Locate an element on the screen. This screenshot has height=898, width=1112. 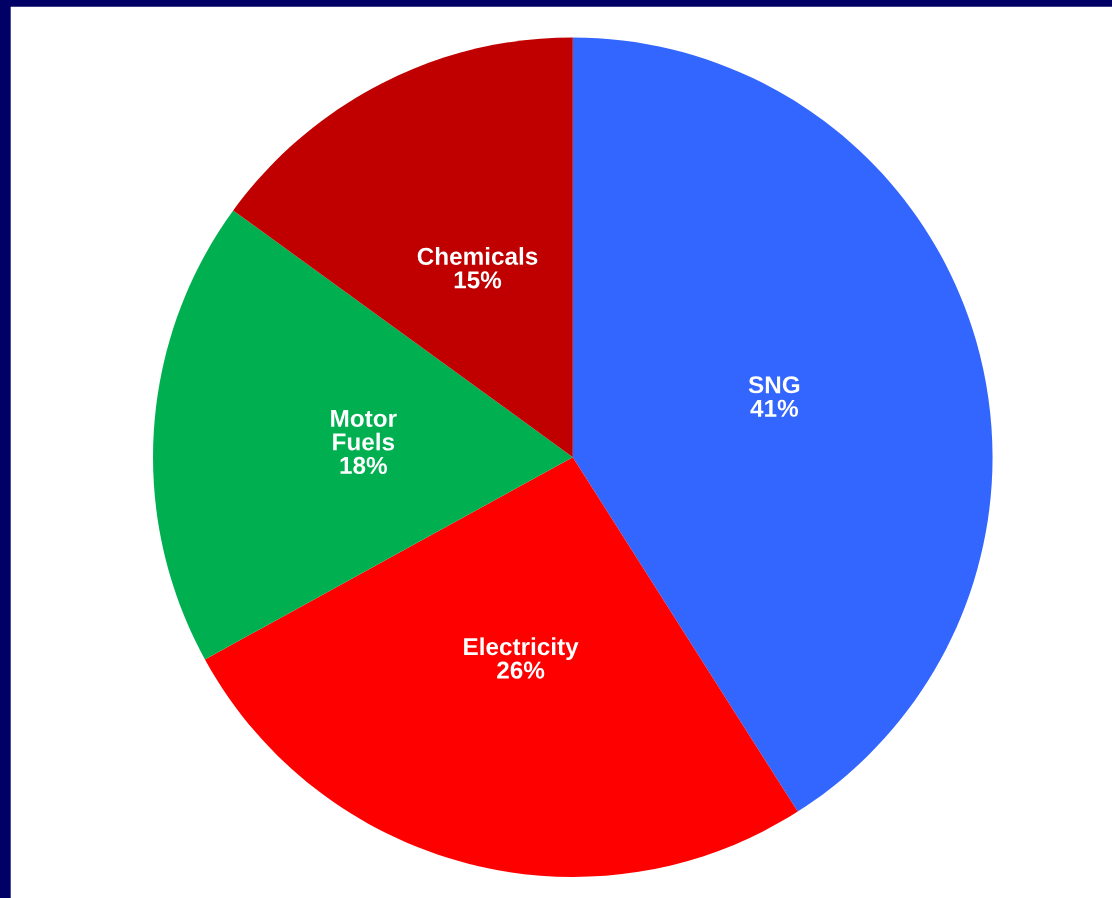
data-label: 26% is located at coordinates (521, 670).